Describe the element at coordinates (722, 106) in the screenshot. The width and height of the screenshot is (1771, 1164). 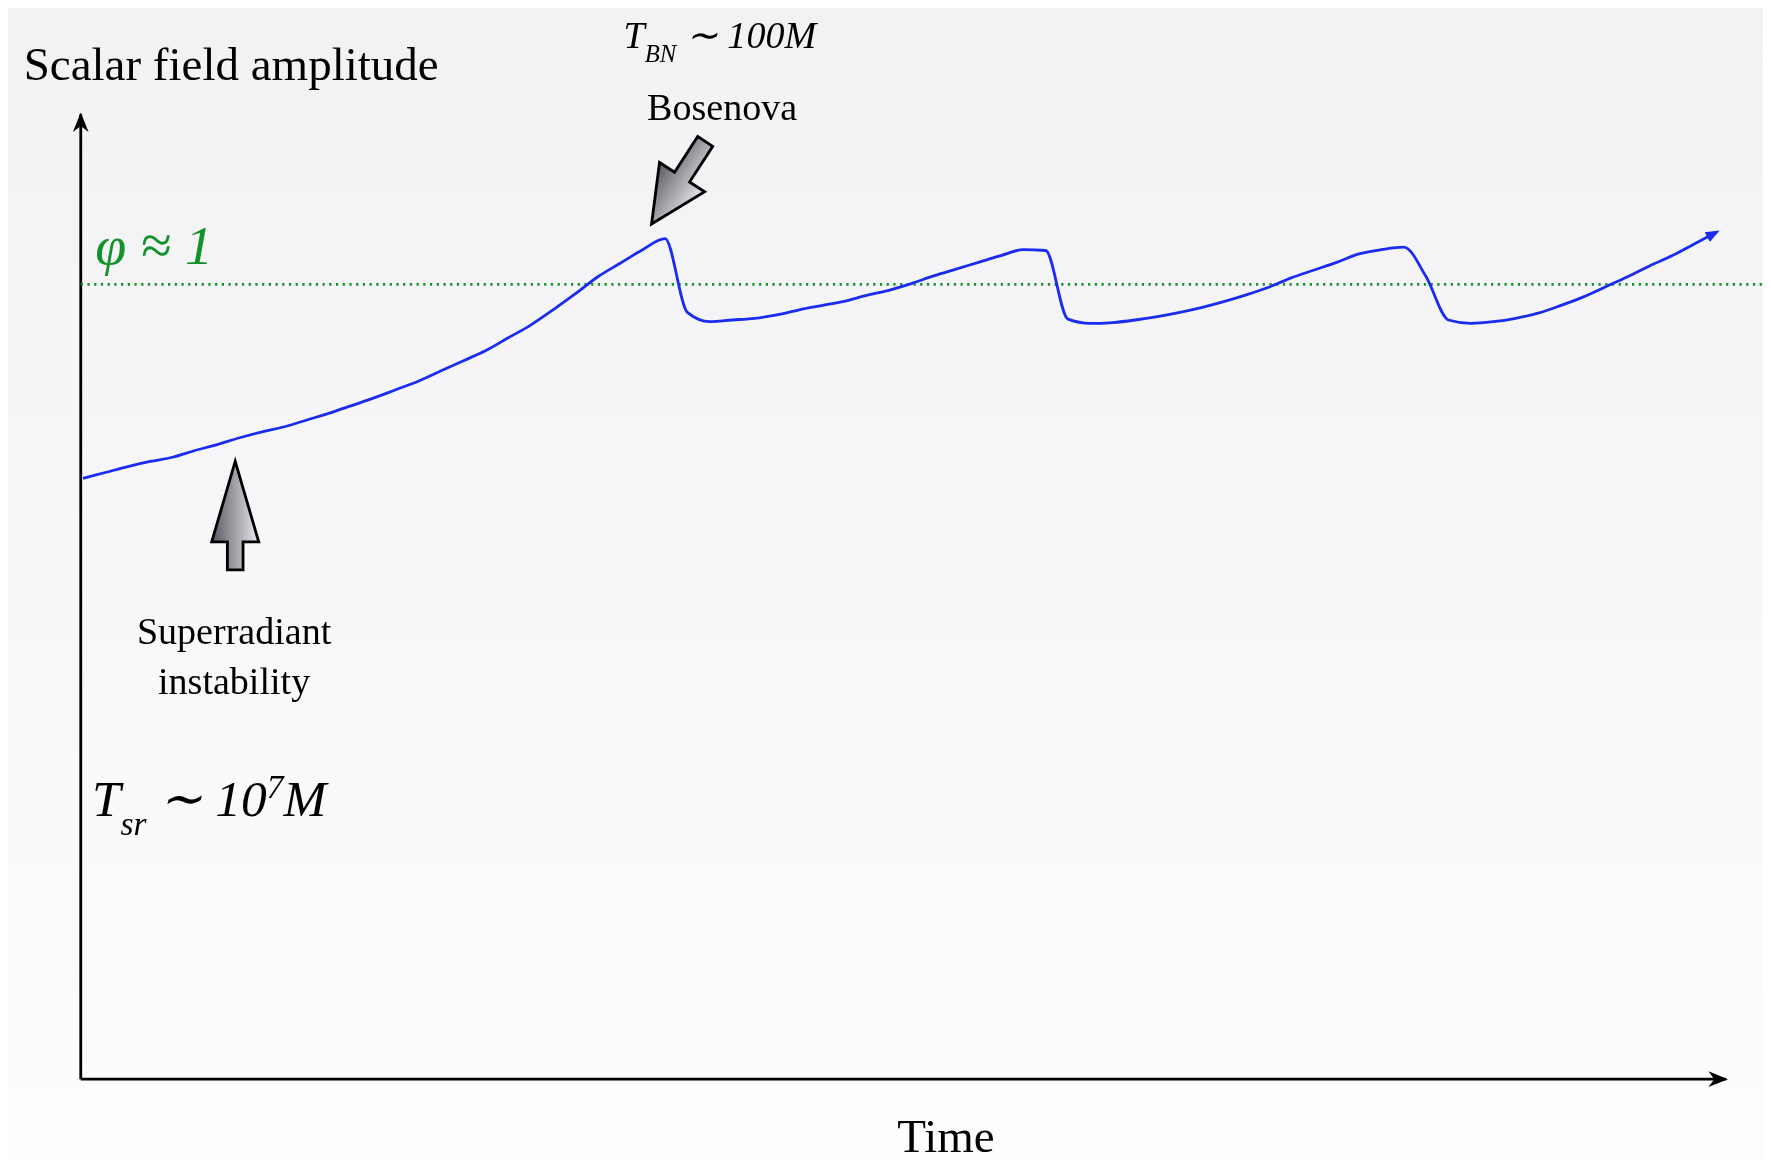
I see `text: Bosenova` at that location.